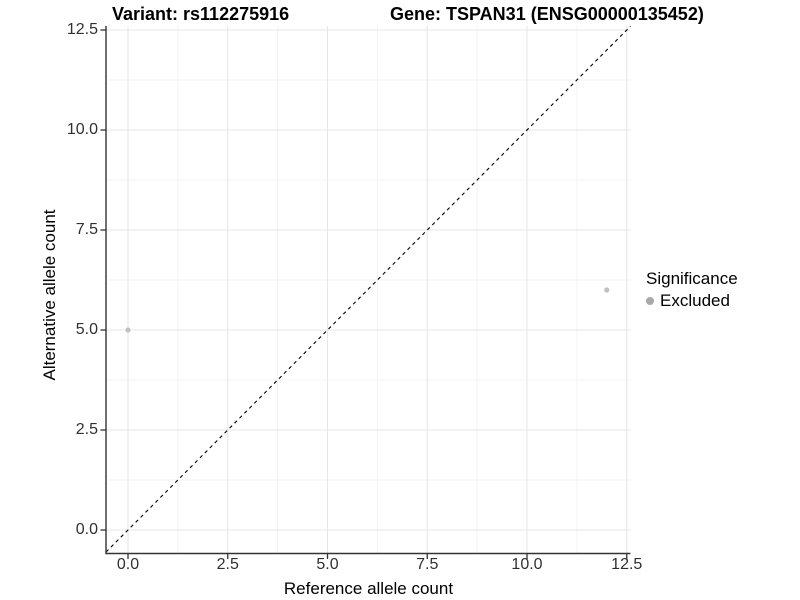  What do you see at coordinates (86, 529) in the screenshot?
I see `y-tick-label: 0.0` at bounding box center [86, 529].